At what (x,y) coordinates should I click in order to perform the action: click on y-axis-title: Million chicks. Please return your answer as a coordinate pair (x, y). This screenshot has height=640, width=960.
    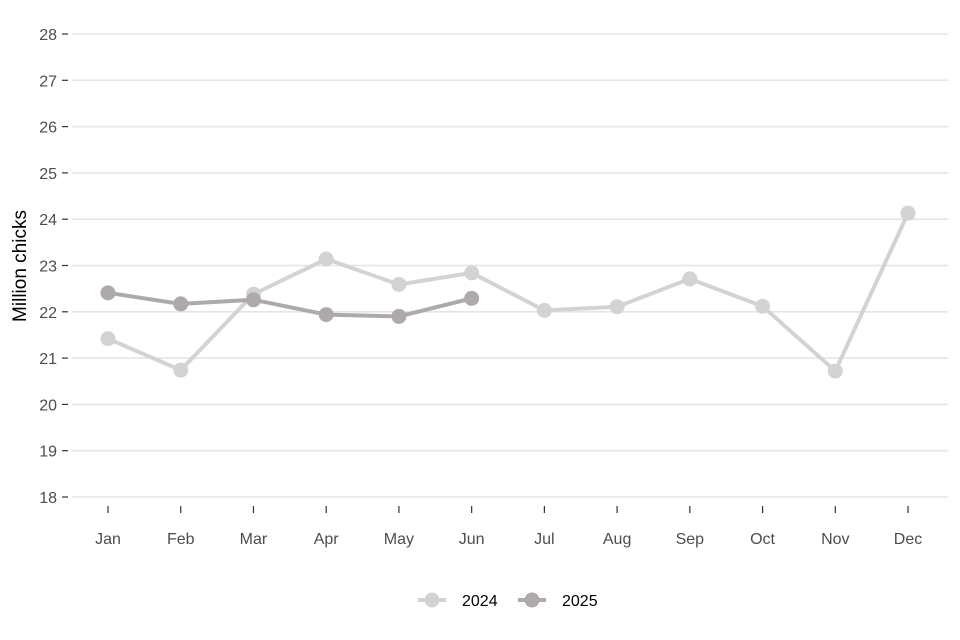
    Looking at the image, I should click on (20, 266).